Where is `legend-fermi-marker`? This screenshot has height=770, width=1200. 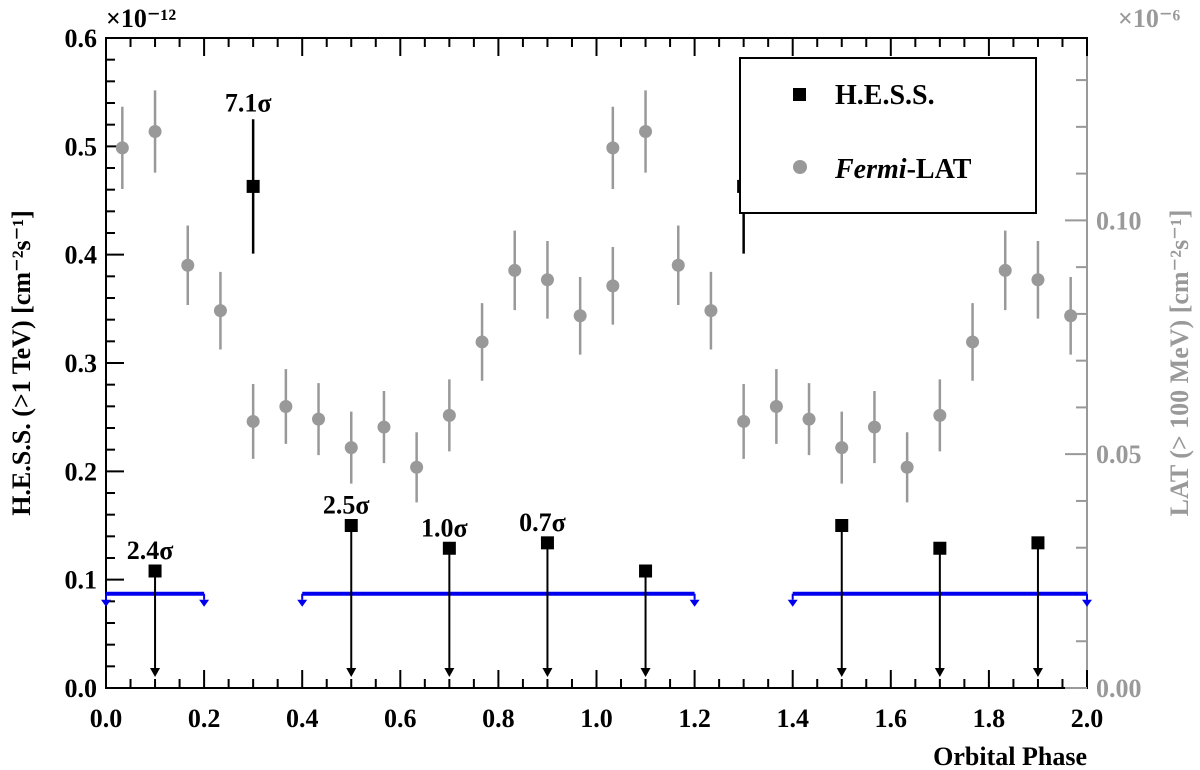
legend-fermi-marker is located at coordinates (800, 167).